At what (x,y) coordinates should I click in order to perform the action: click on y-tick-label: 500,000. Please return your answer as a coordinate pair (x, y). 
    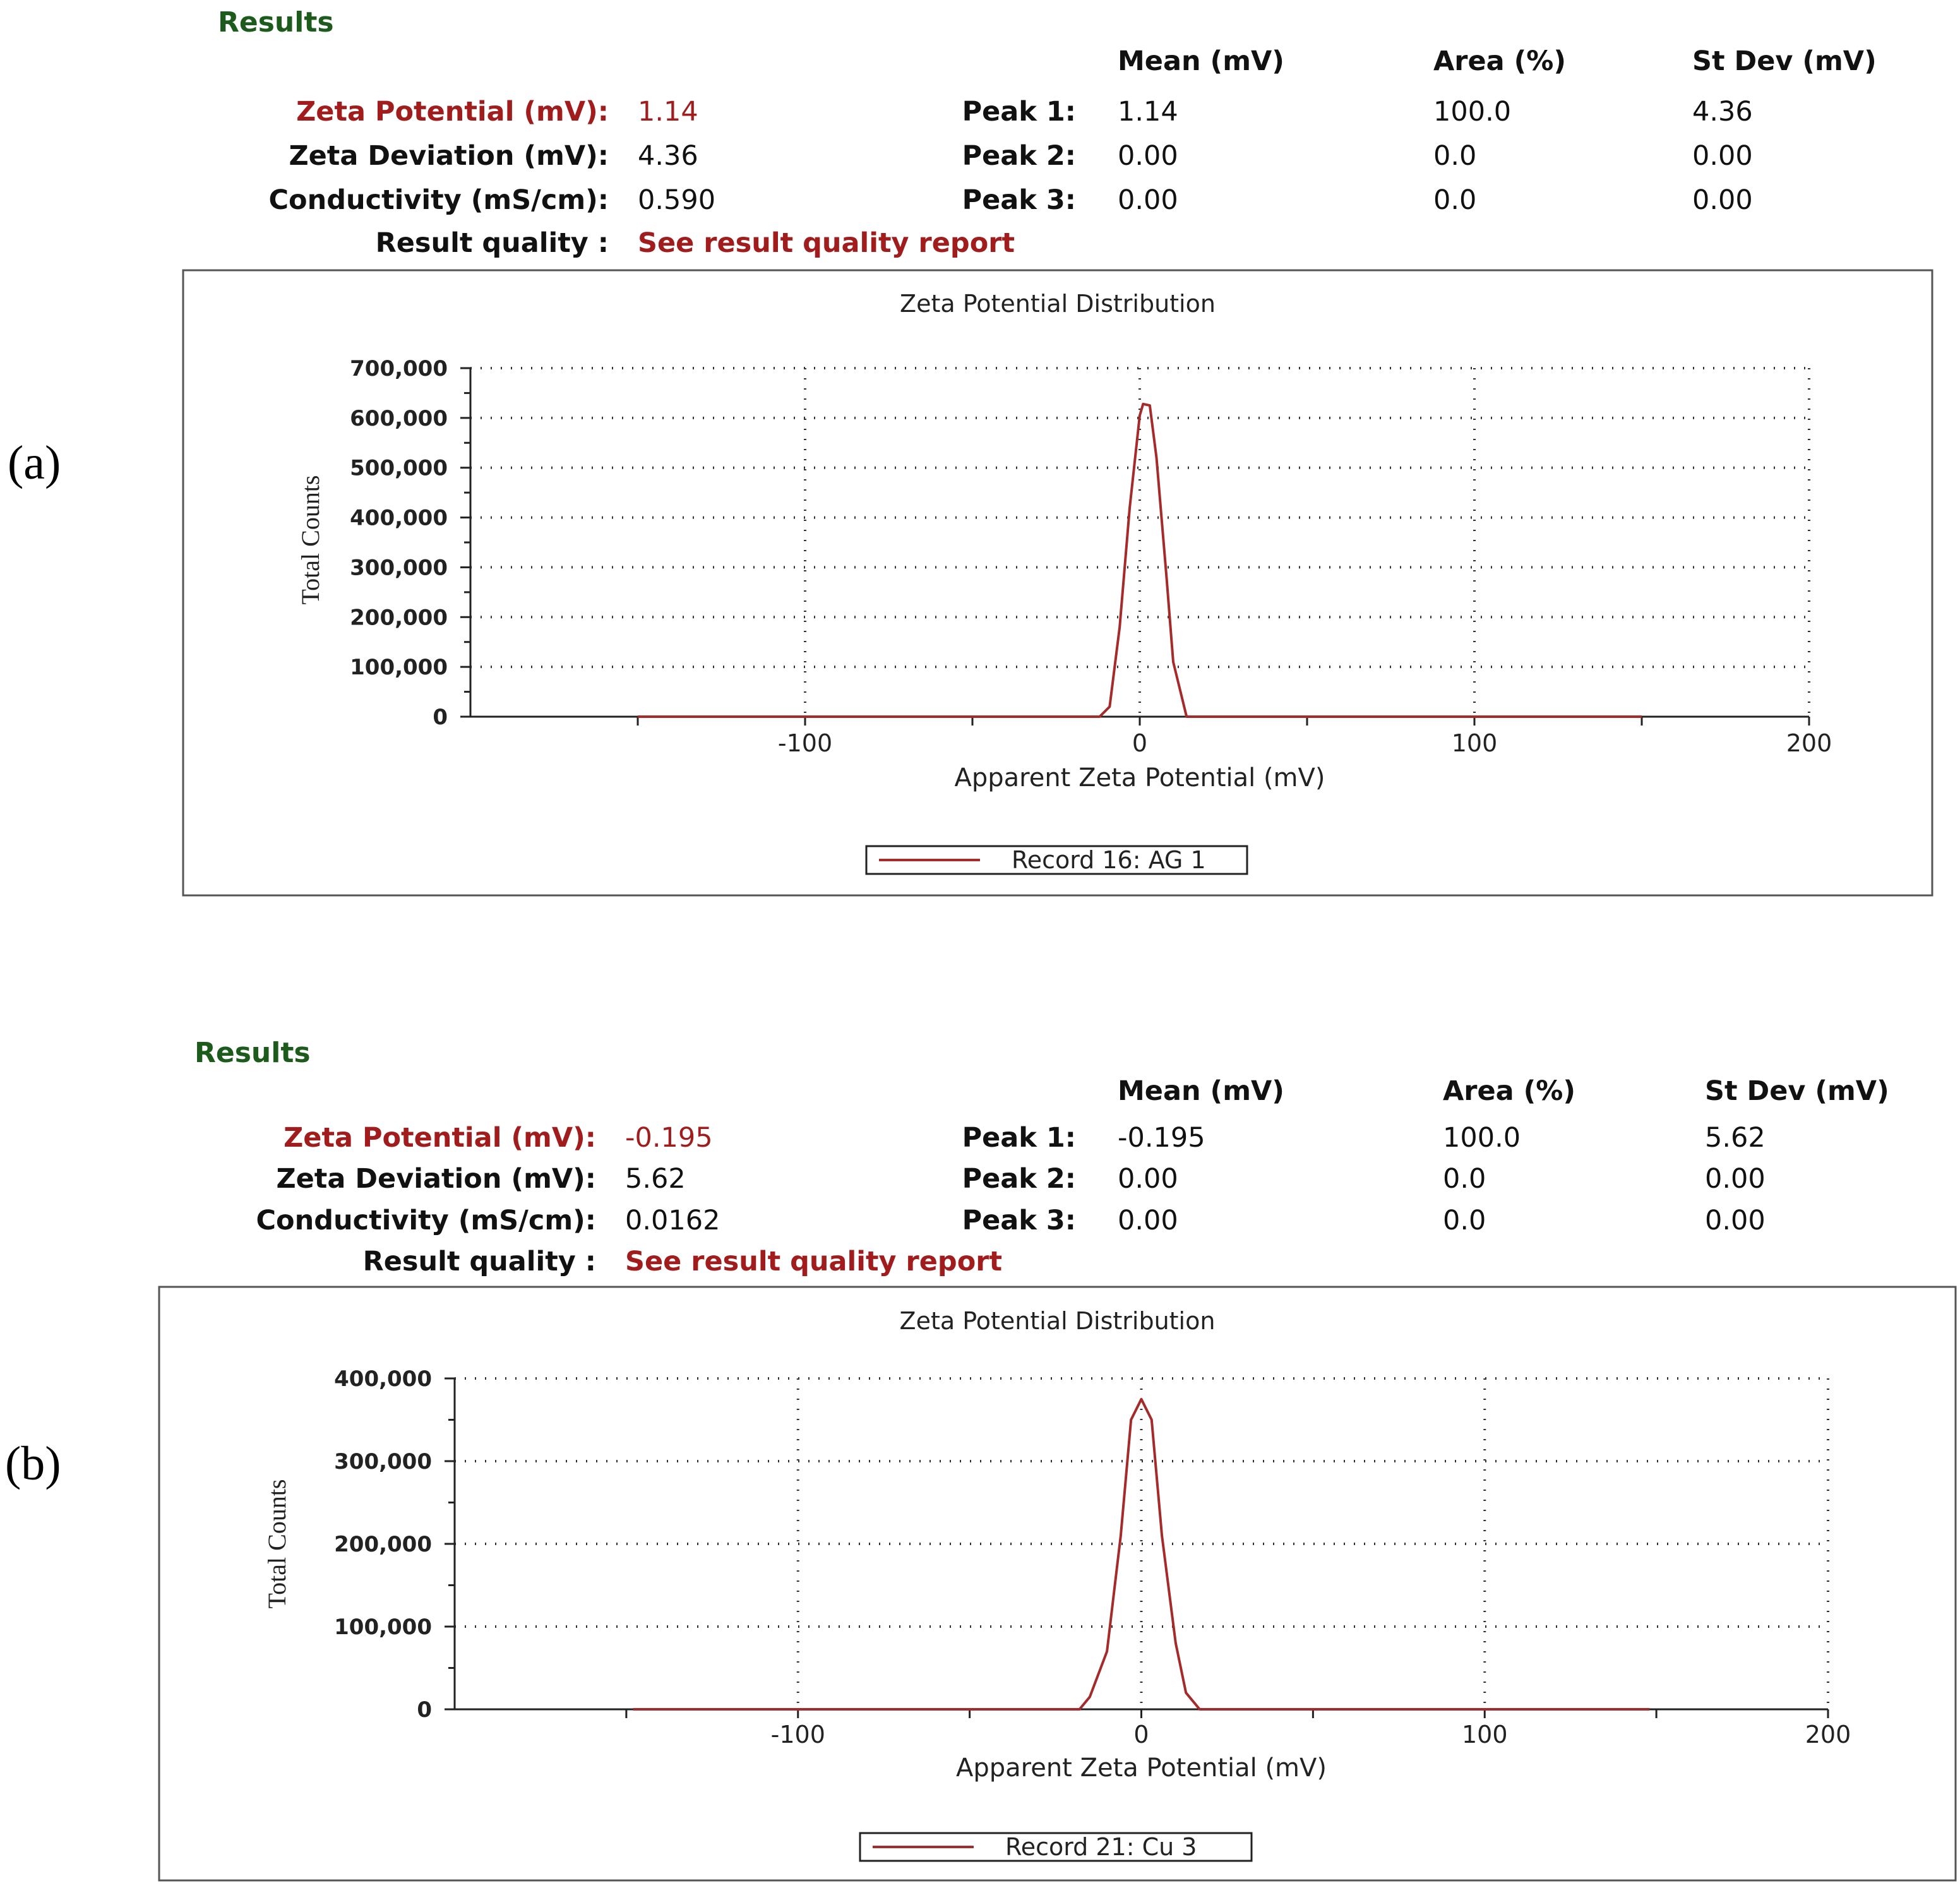
    Looking at the image, I should click on (399, 468).